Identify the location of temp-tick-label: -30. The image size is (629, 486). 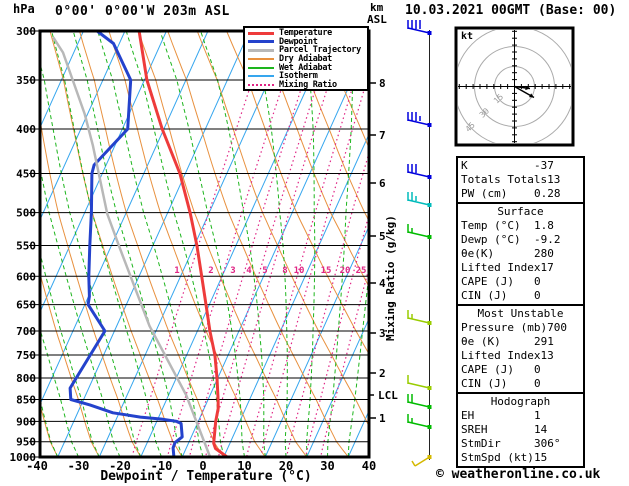
(79, 466).